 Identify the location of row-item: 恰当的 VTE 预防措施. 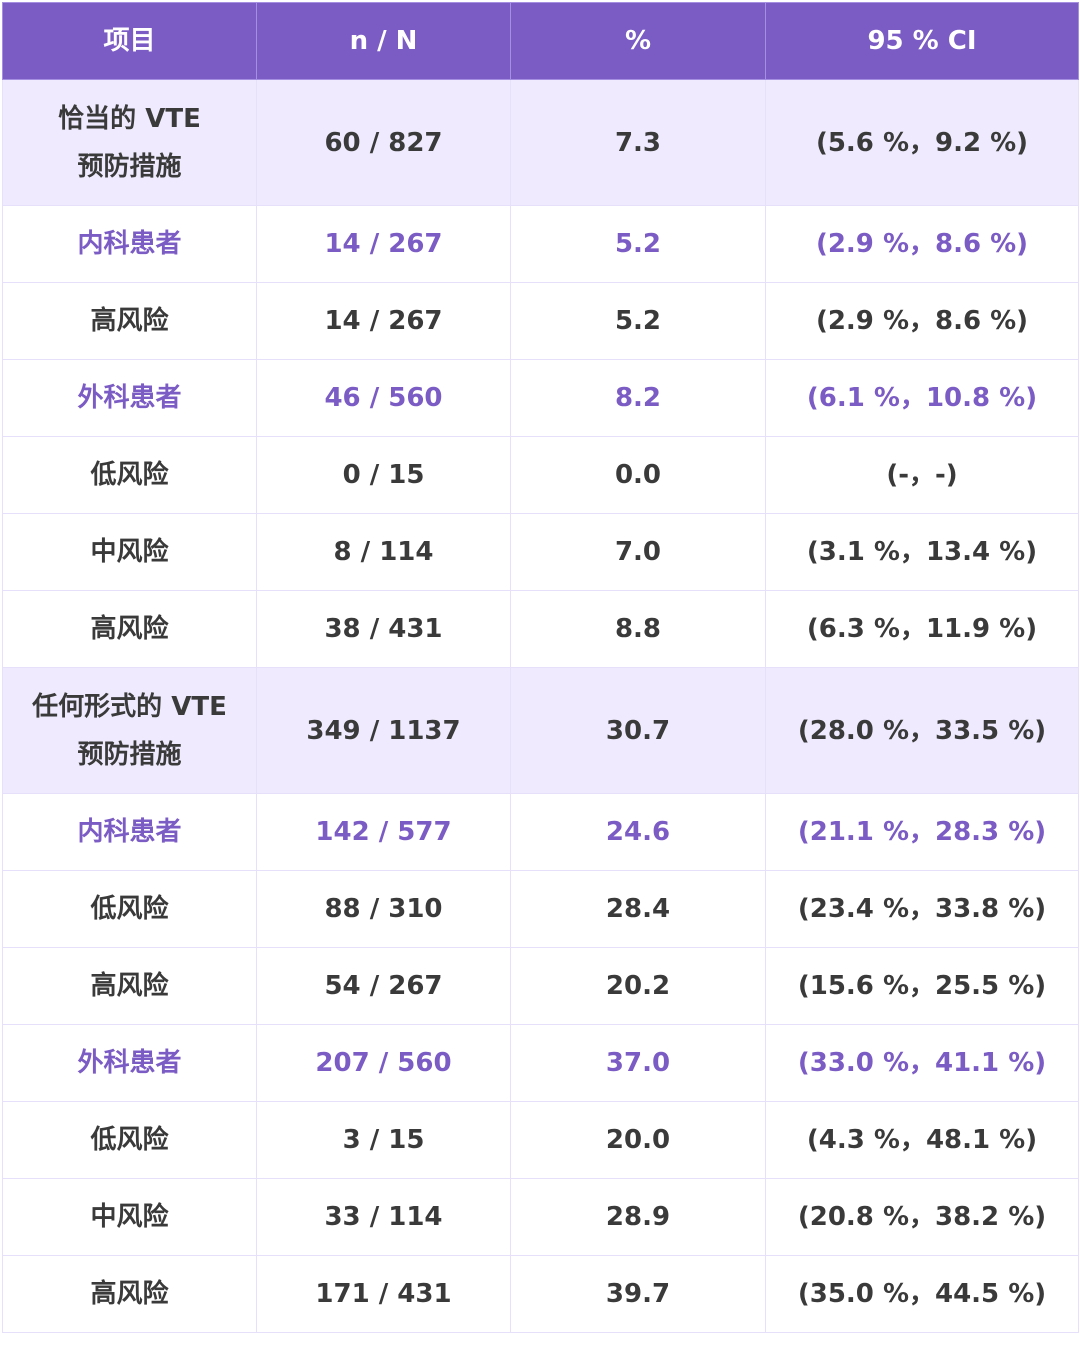
(129, 142).